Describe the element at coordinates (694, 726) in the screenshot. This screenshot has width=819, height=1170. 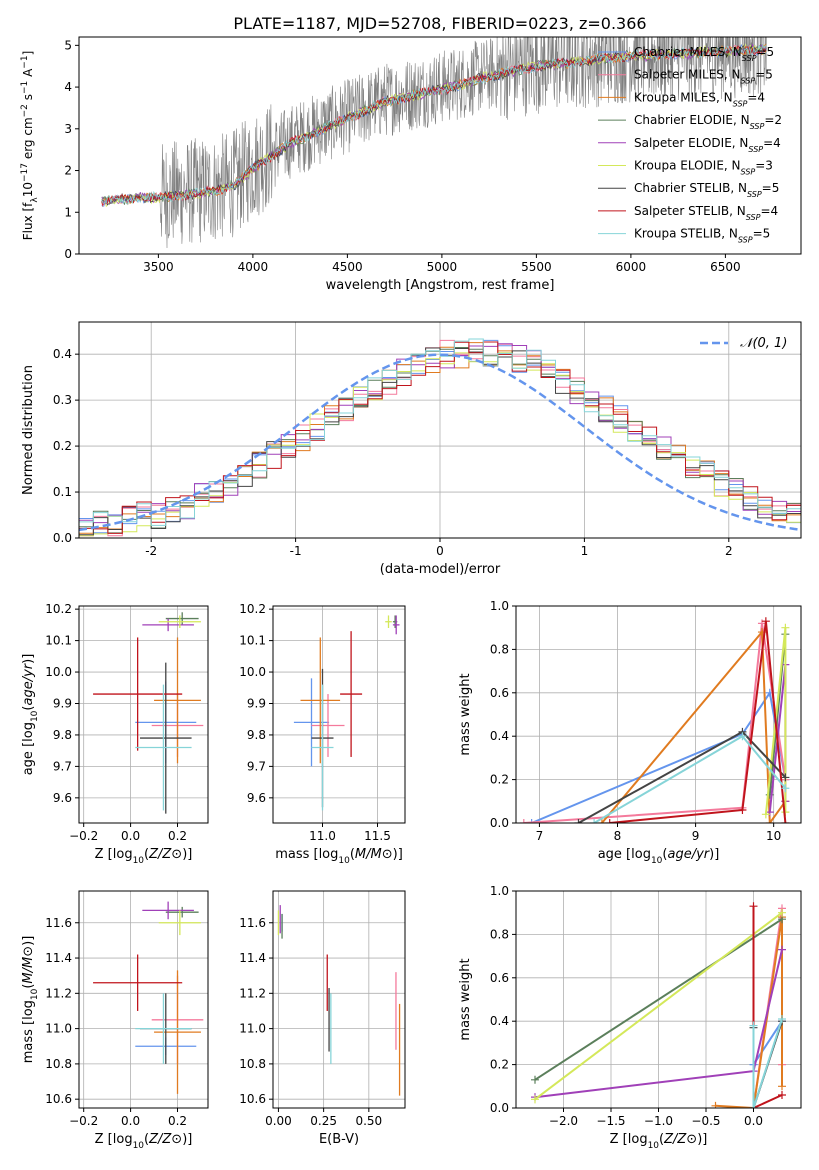
I see `weight-line-kroupa-miles` at that location.